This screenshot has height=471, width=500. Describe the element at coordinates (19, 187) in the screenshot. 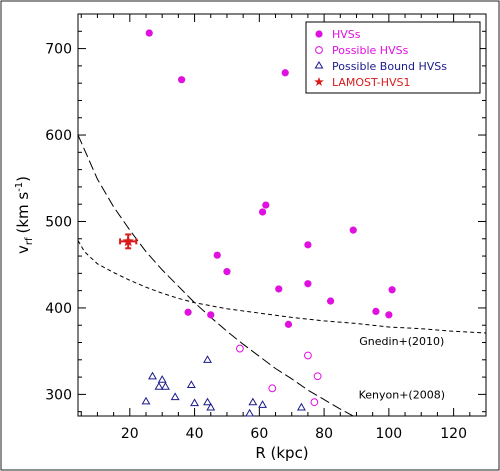

I see `y-axis-label-sup: -1` at that location.